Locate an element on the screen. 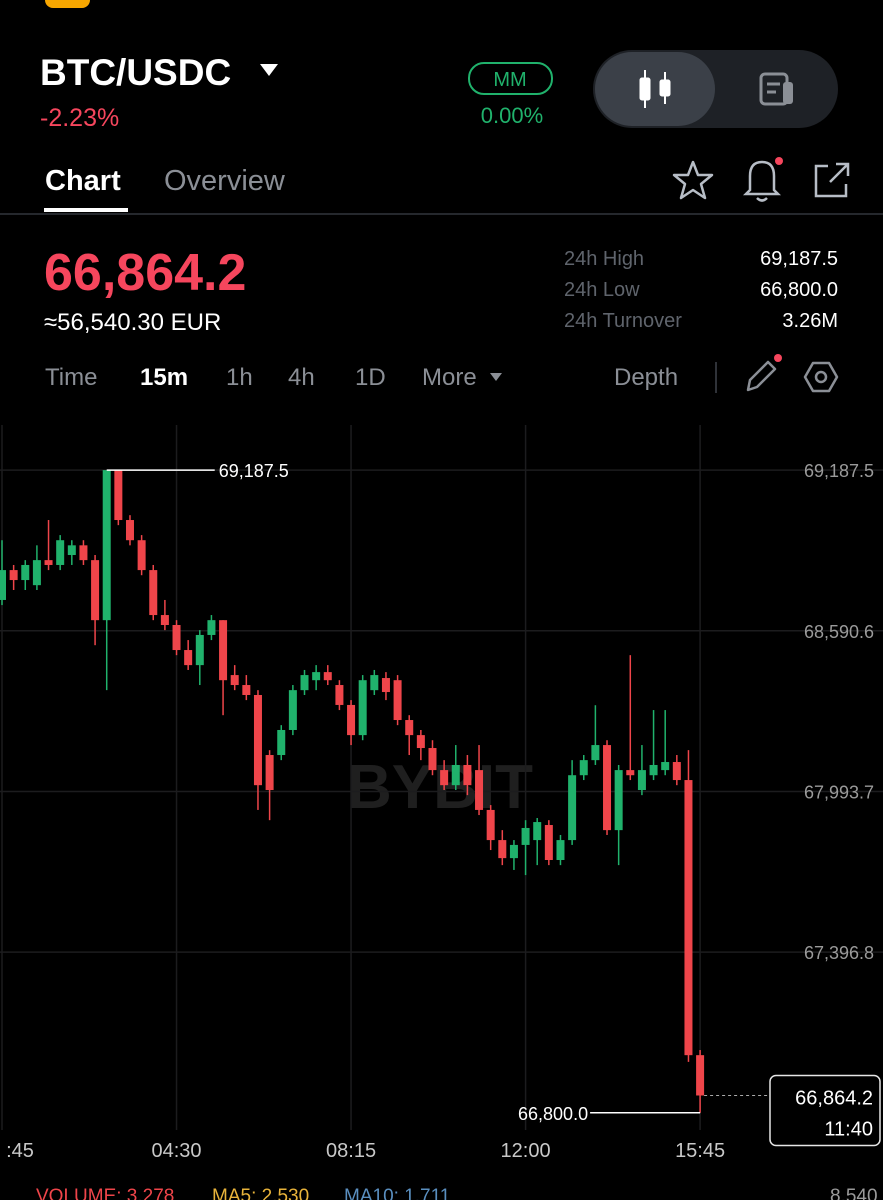 This screenshot has width=883, height=1200. high-label: 69,187.5 is located at coordinates (254, 471).